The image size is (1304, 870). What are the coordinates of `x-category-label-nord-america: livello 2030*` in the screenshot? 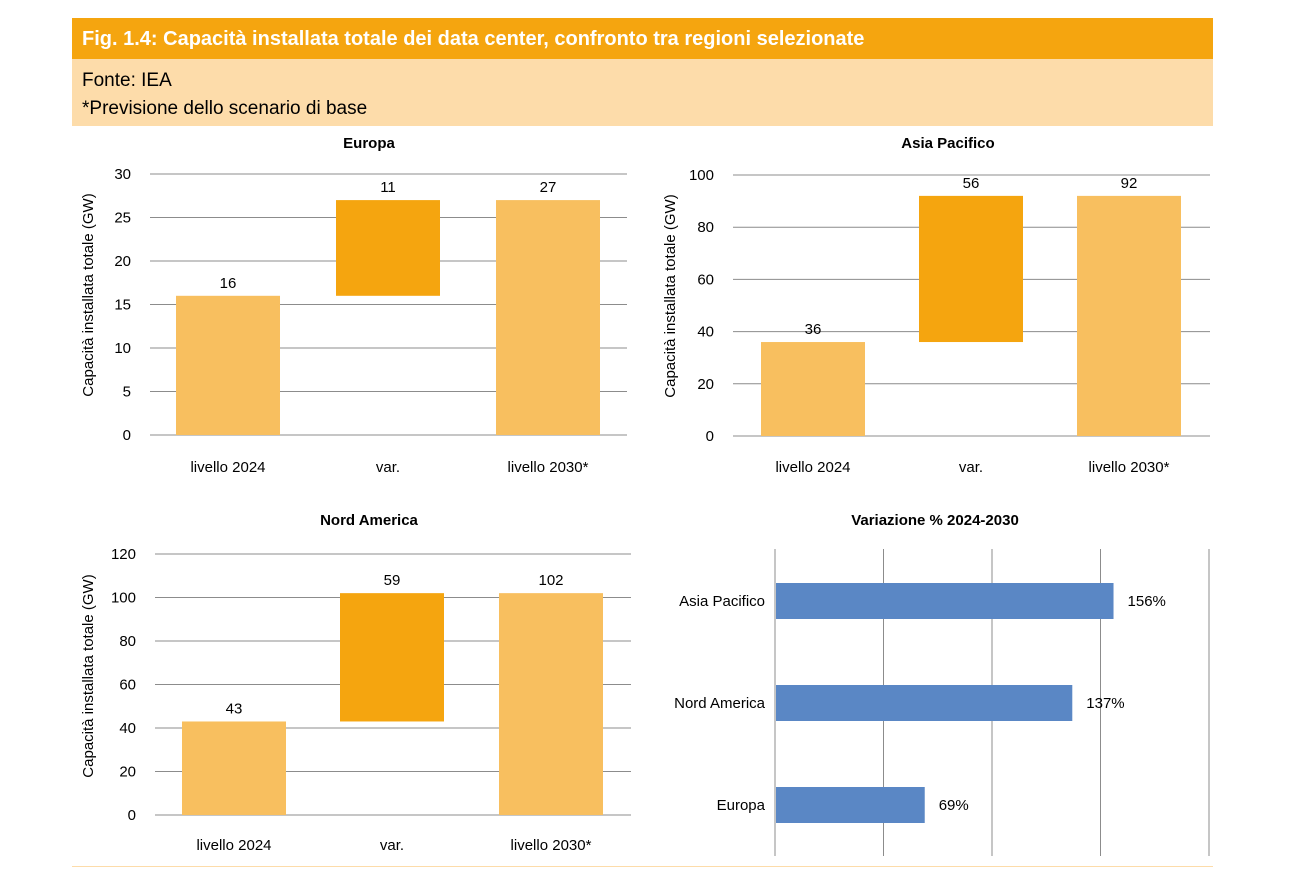 It's located at (551, 845).